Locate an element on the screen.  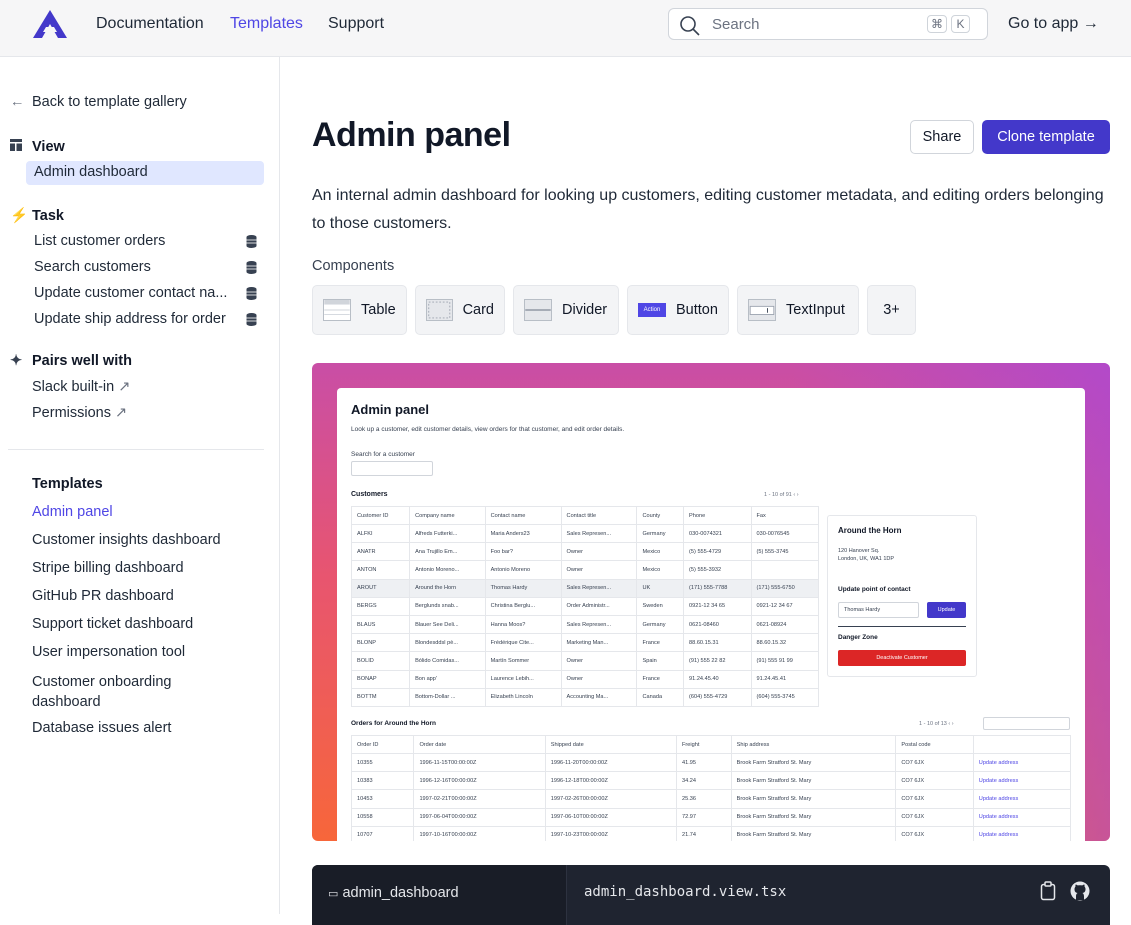
component-chip-button: Action Button is located at coordinates (678, 310).